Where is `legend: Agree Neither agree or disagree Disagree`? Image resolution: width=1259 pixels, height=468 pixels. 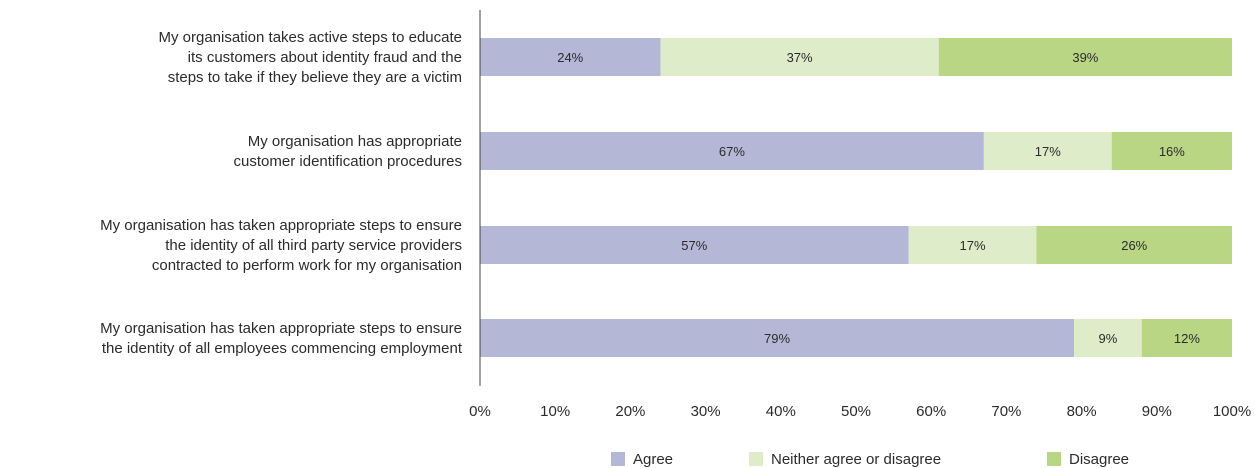
legend: Agree Neither agree or disagree Disagree is located at coordinates (870, 459).